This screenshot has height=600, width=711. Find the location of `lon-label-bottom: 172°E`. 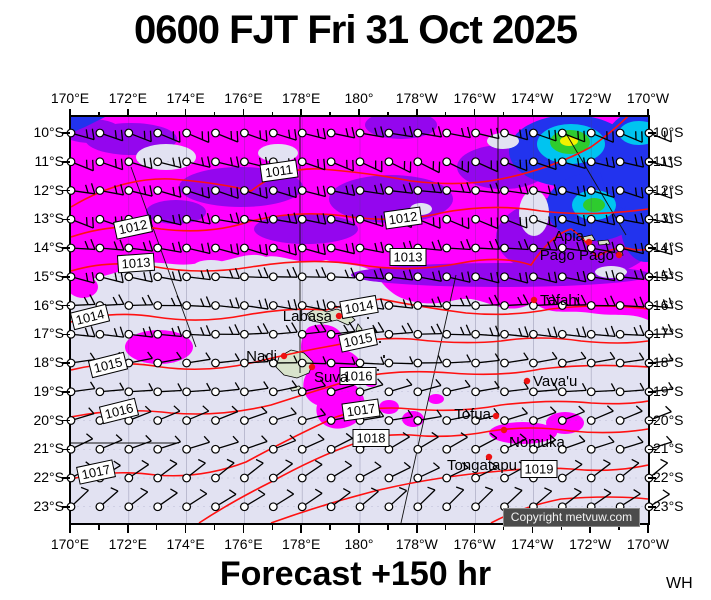

lon-label-bottom: 172°E is located at coordinates (127, 544).